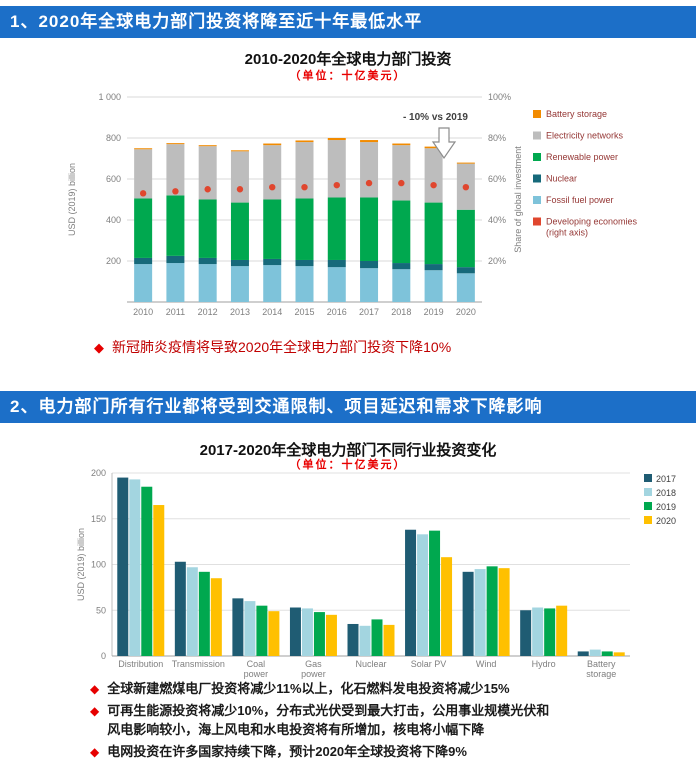 The height and width of the screenshot is (775, 696). What do you see at coordinates (466, 312) in the screenshot?
I see `x-tick-label: 2020` at bounding box center [466, 312].